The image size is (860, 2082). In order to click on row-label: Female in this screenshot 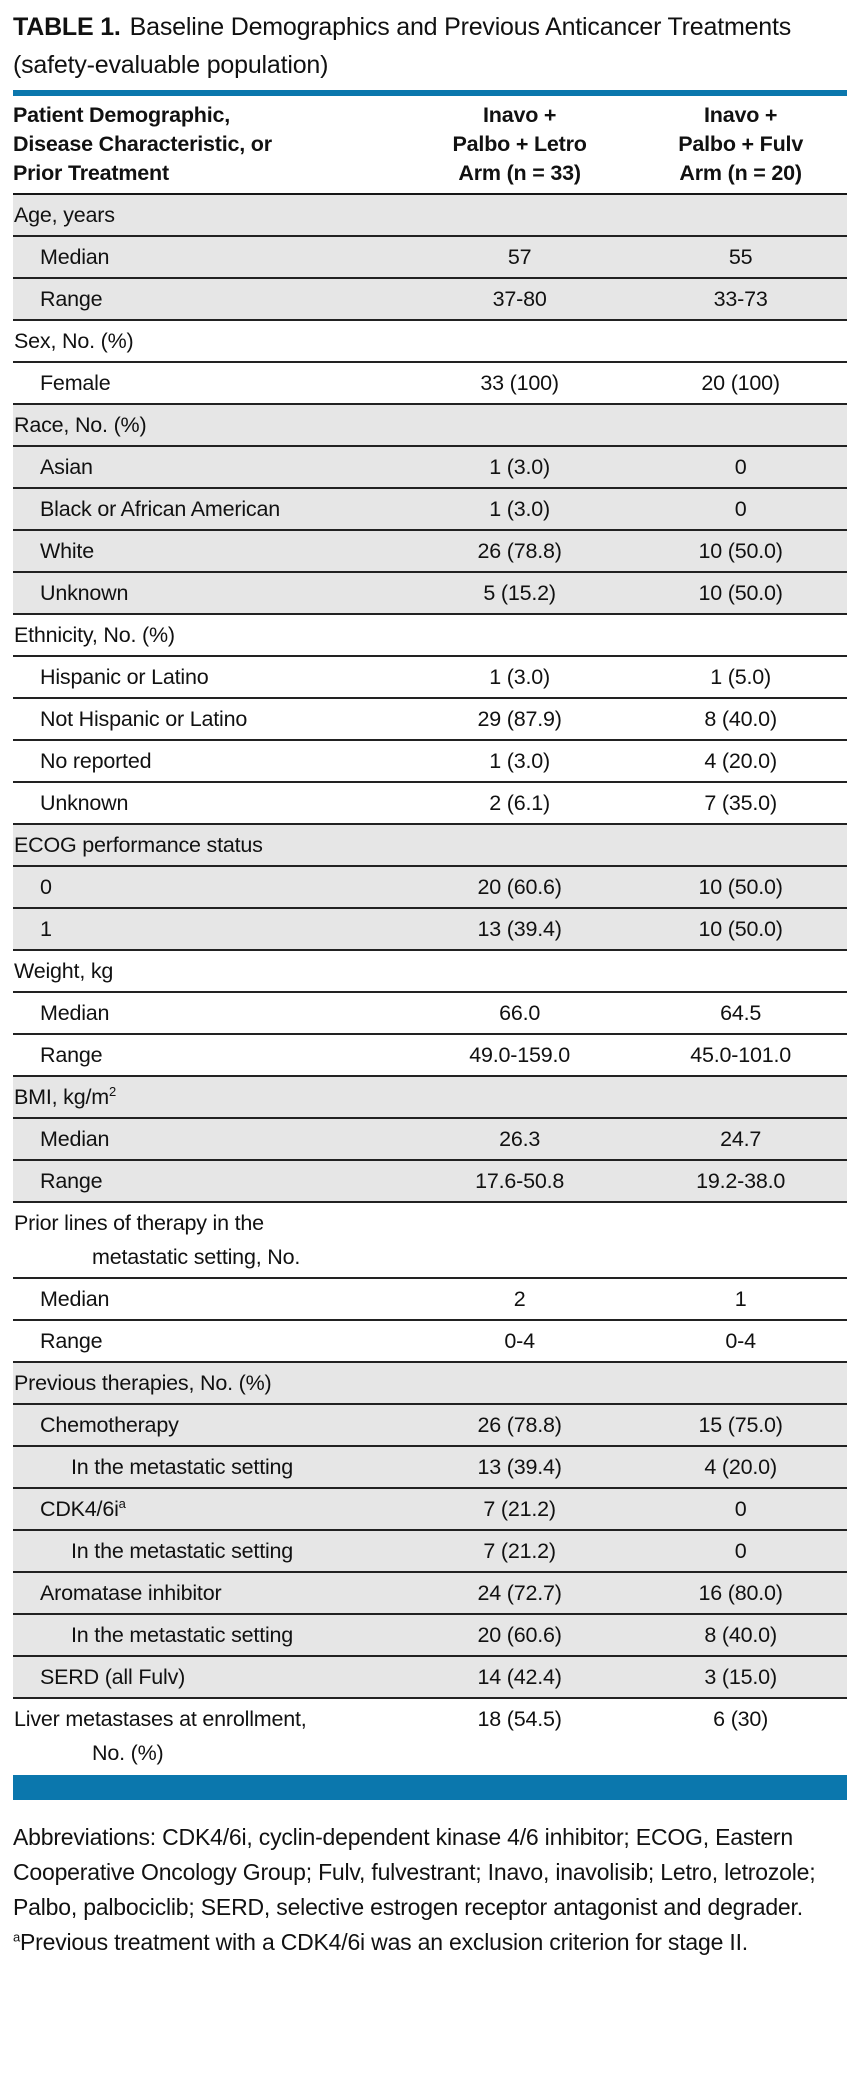, I will do `click(209, 382)`.